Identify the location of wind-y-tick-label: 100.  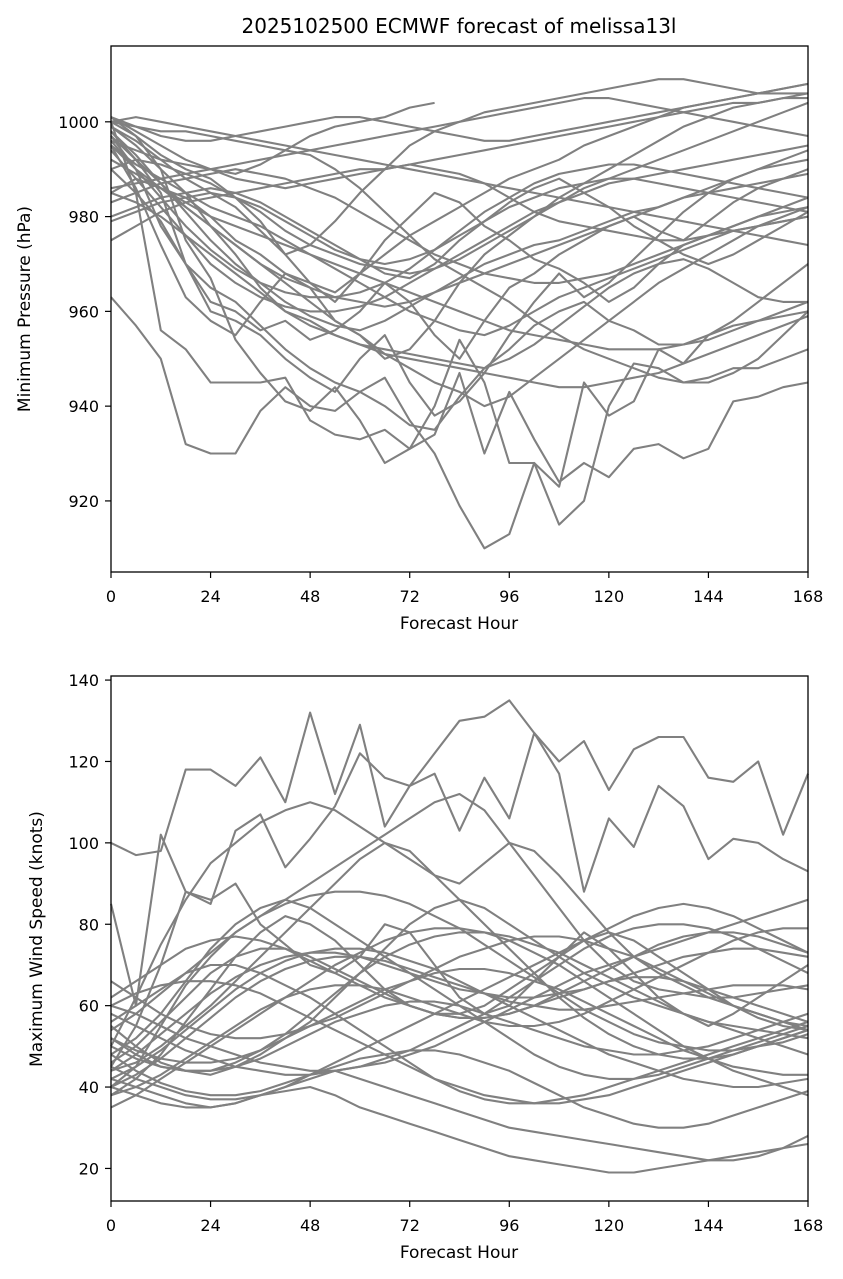
(83, 843).